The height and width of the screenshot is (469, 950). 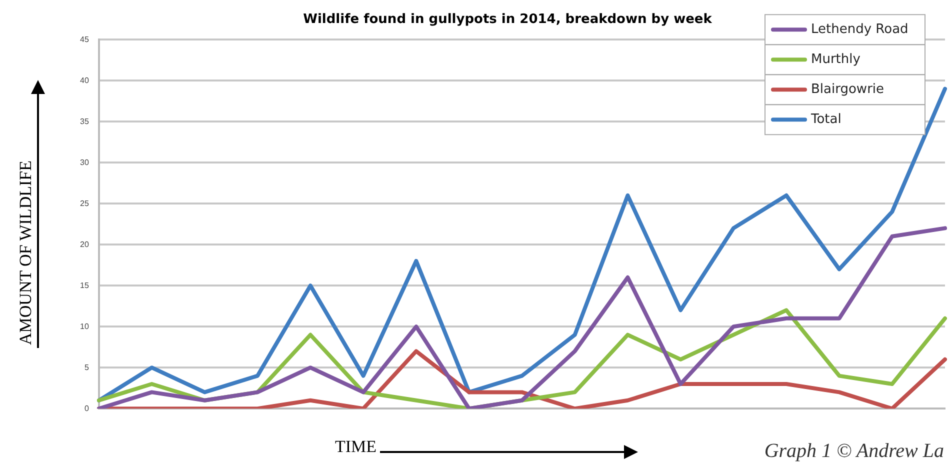 I want to click on y-tick-label: 0, so click(x=87, y=408).